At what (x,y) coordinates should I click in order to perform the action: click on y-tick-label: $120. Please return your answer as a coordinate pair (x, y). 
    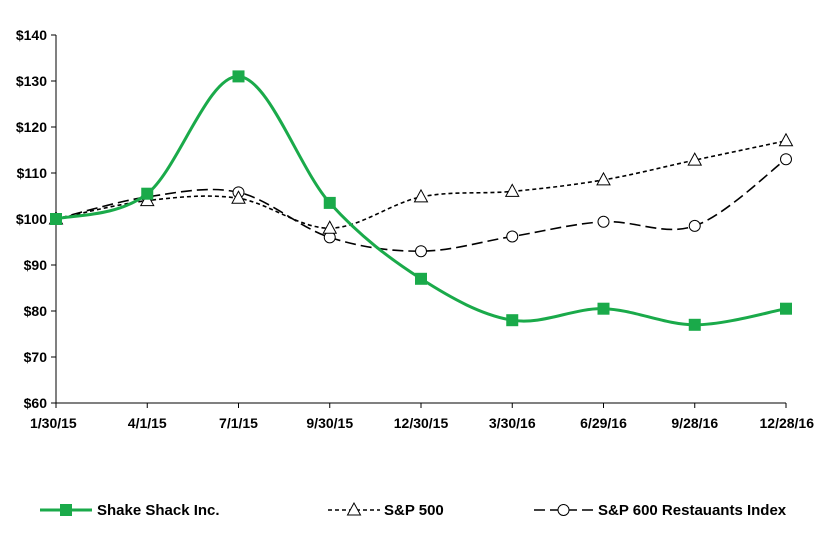
    Looking at the image, I should click on (31, 127).